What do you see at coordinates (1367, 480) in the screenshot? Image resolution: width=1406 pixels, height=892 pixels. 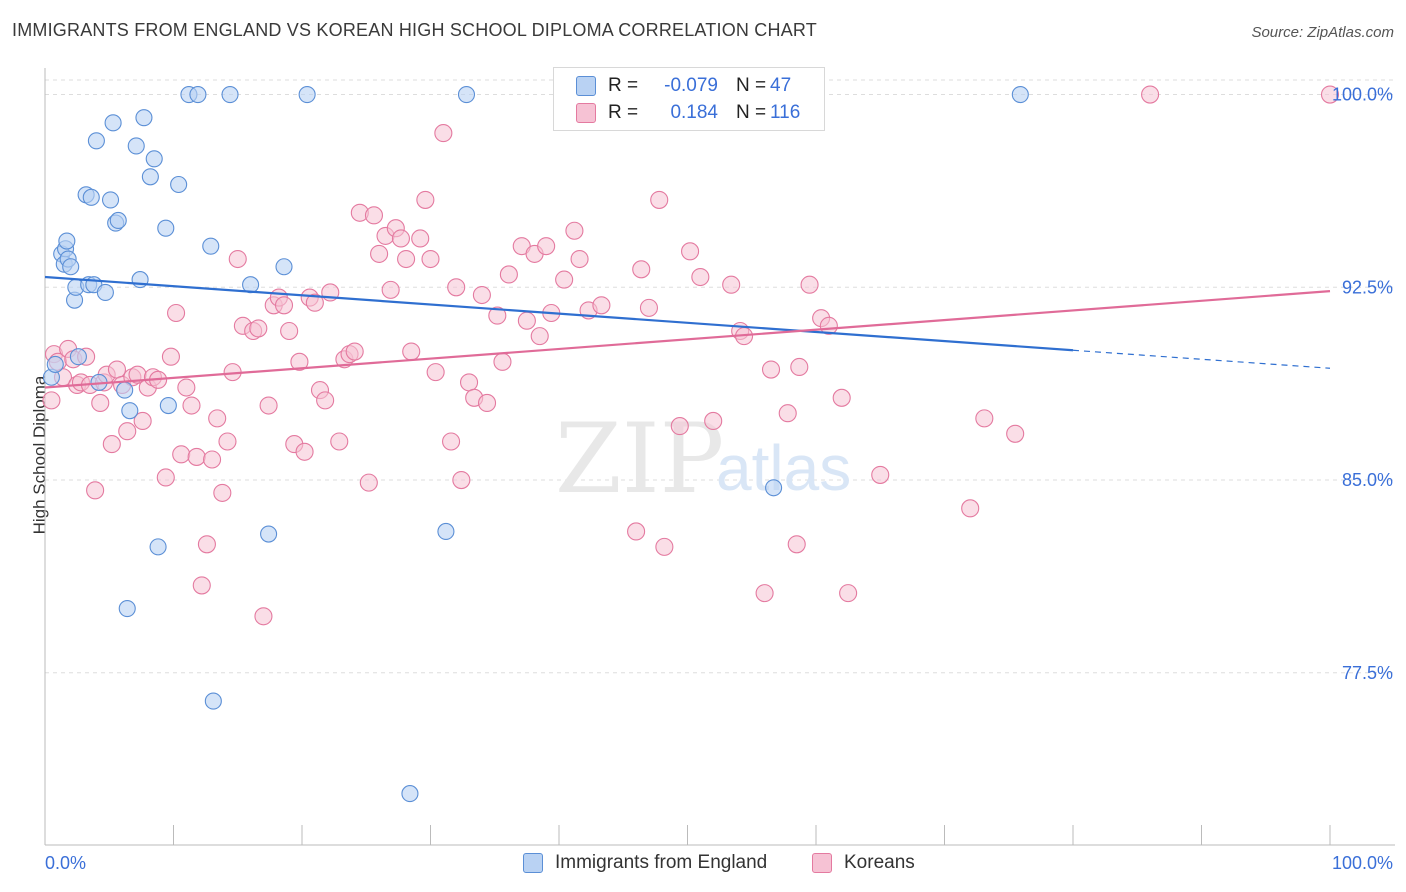 I see `y-tick-label: 85.0%` at bounding box center [1367, 480].